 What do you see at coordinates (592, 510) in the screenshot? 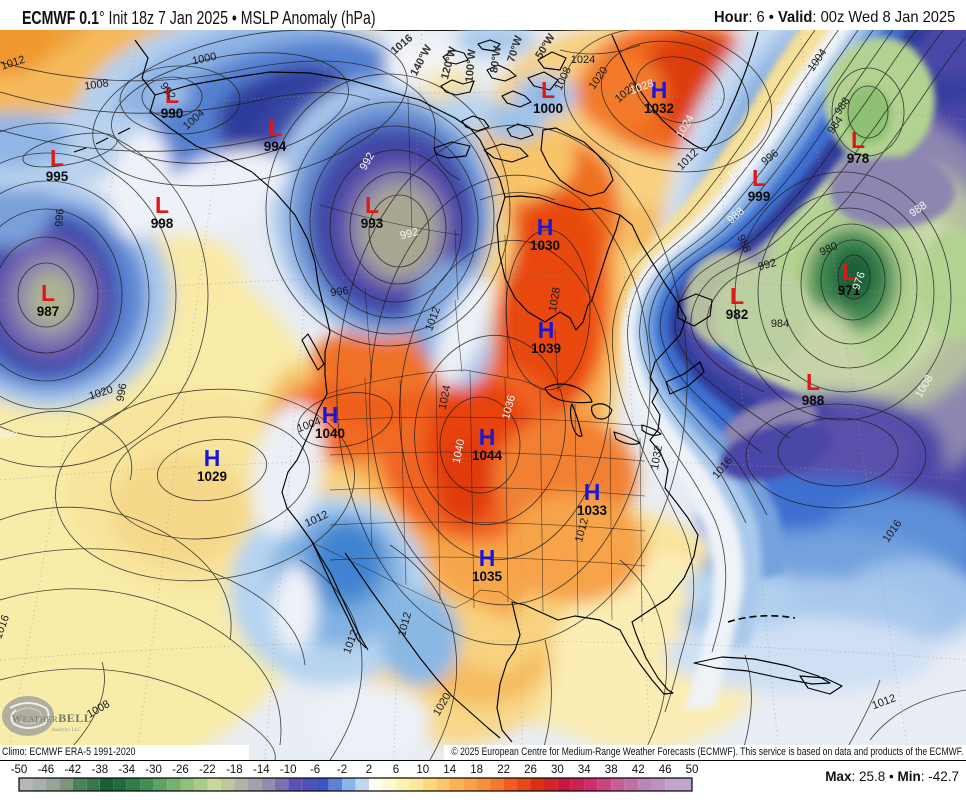
I see `svg-text: 1033` at bounding box center [592, 510].